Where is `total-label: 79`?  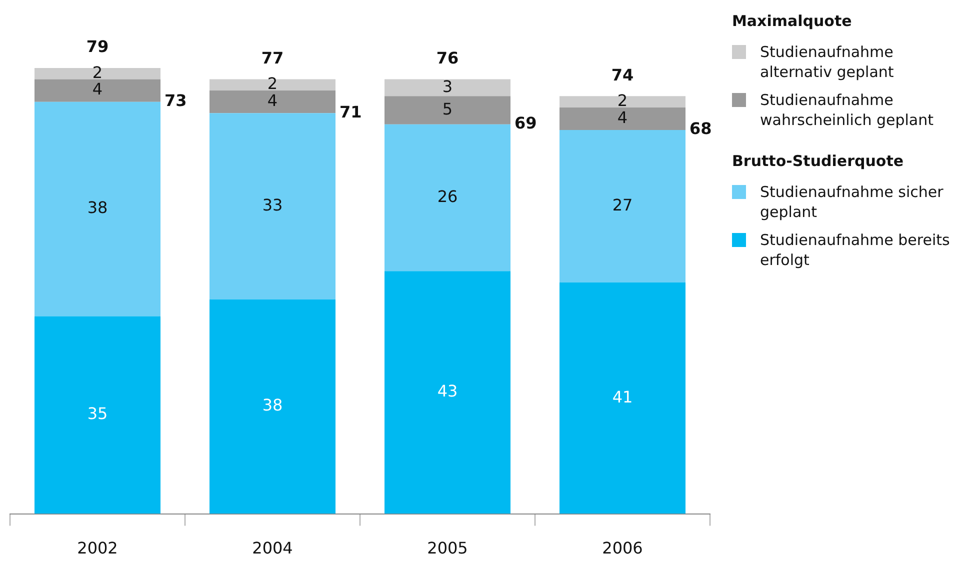
total-label: 79 is located at coordinates (97, 46).